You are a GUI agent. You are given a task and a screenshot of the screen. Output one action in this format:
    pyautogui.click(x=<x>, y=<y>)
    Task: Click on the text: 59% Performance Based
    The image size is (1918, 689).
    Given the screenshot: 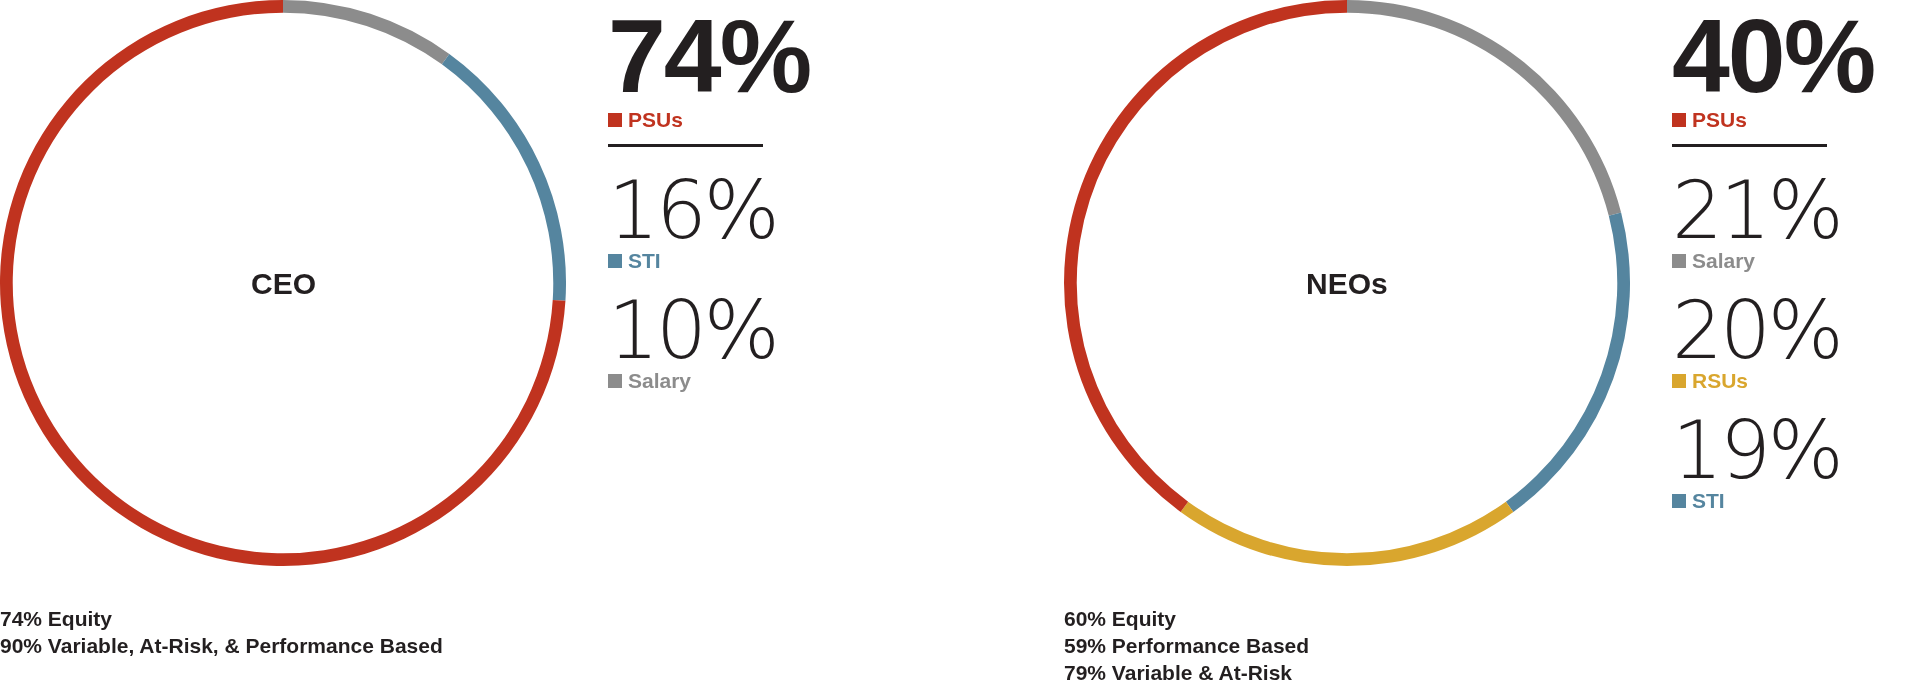 What is the action you would take?
    pyautogui.click(x=1187, y=646)
    